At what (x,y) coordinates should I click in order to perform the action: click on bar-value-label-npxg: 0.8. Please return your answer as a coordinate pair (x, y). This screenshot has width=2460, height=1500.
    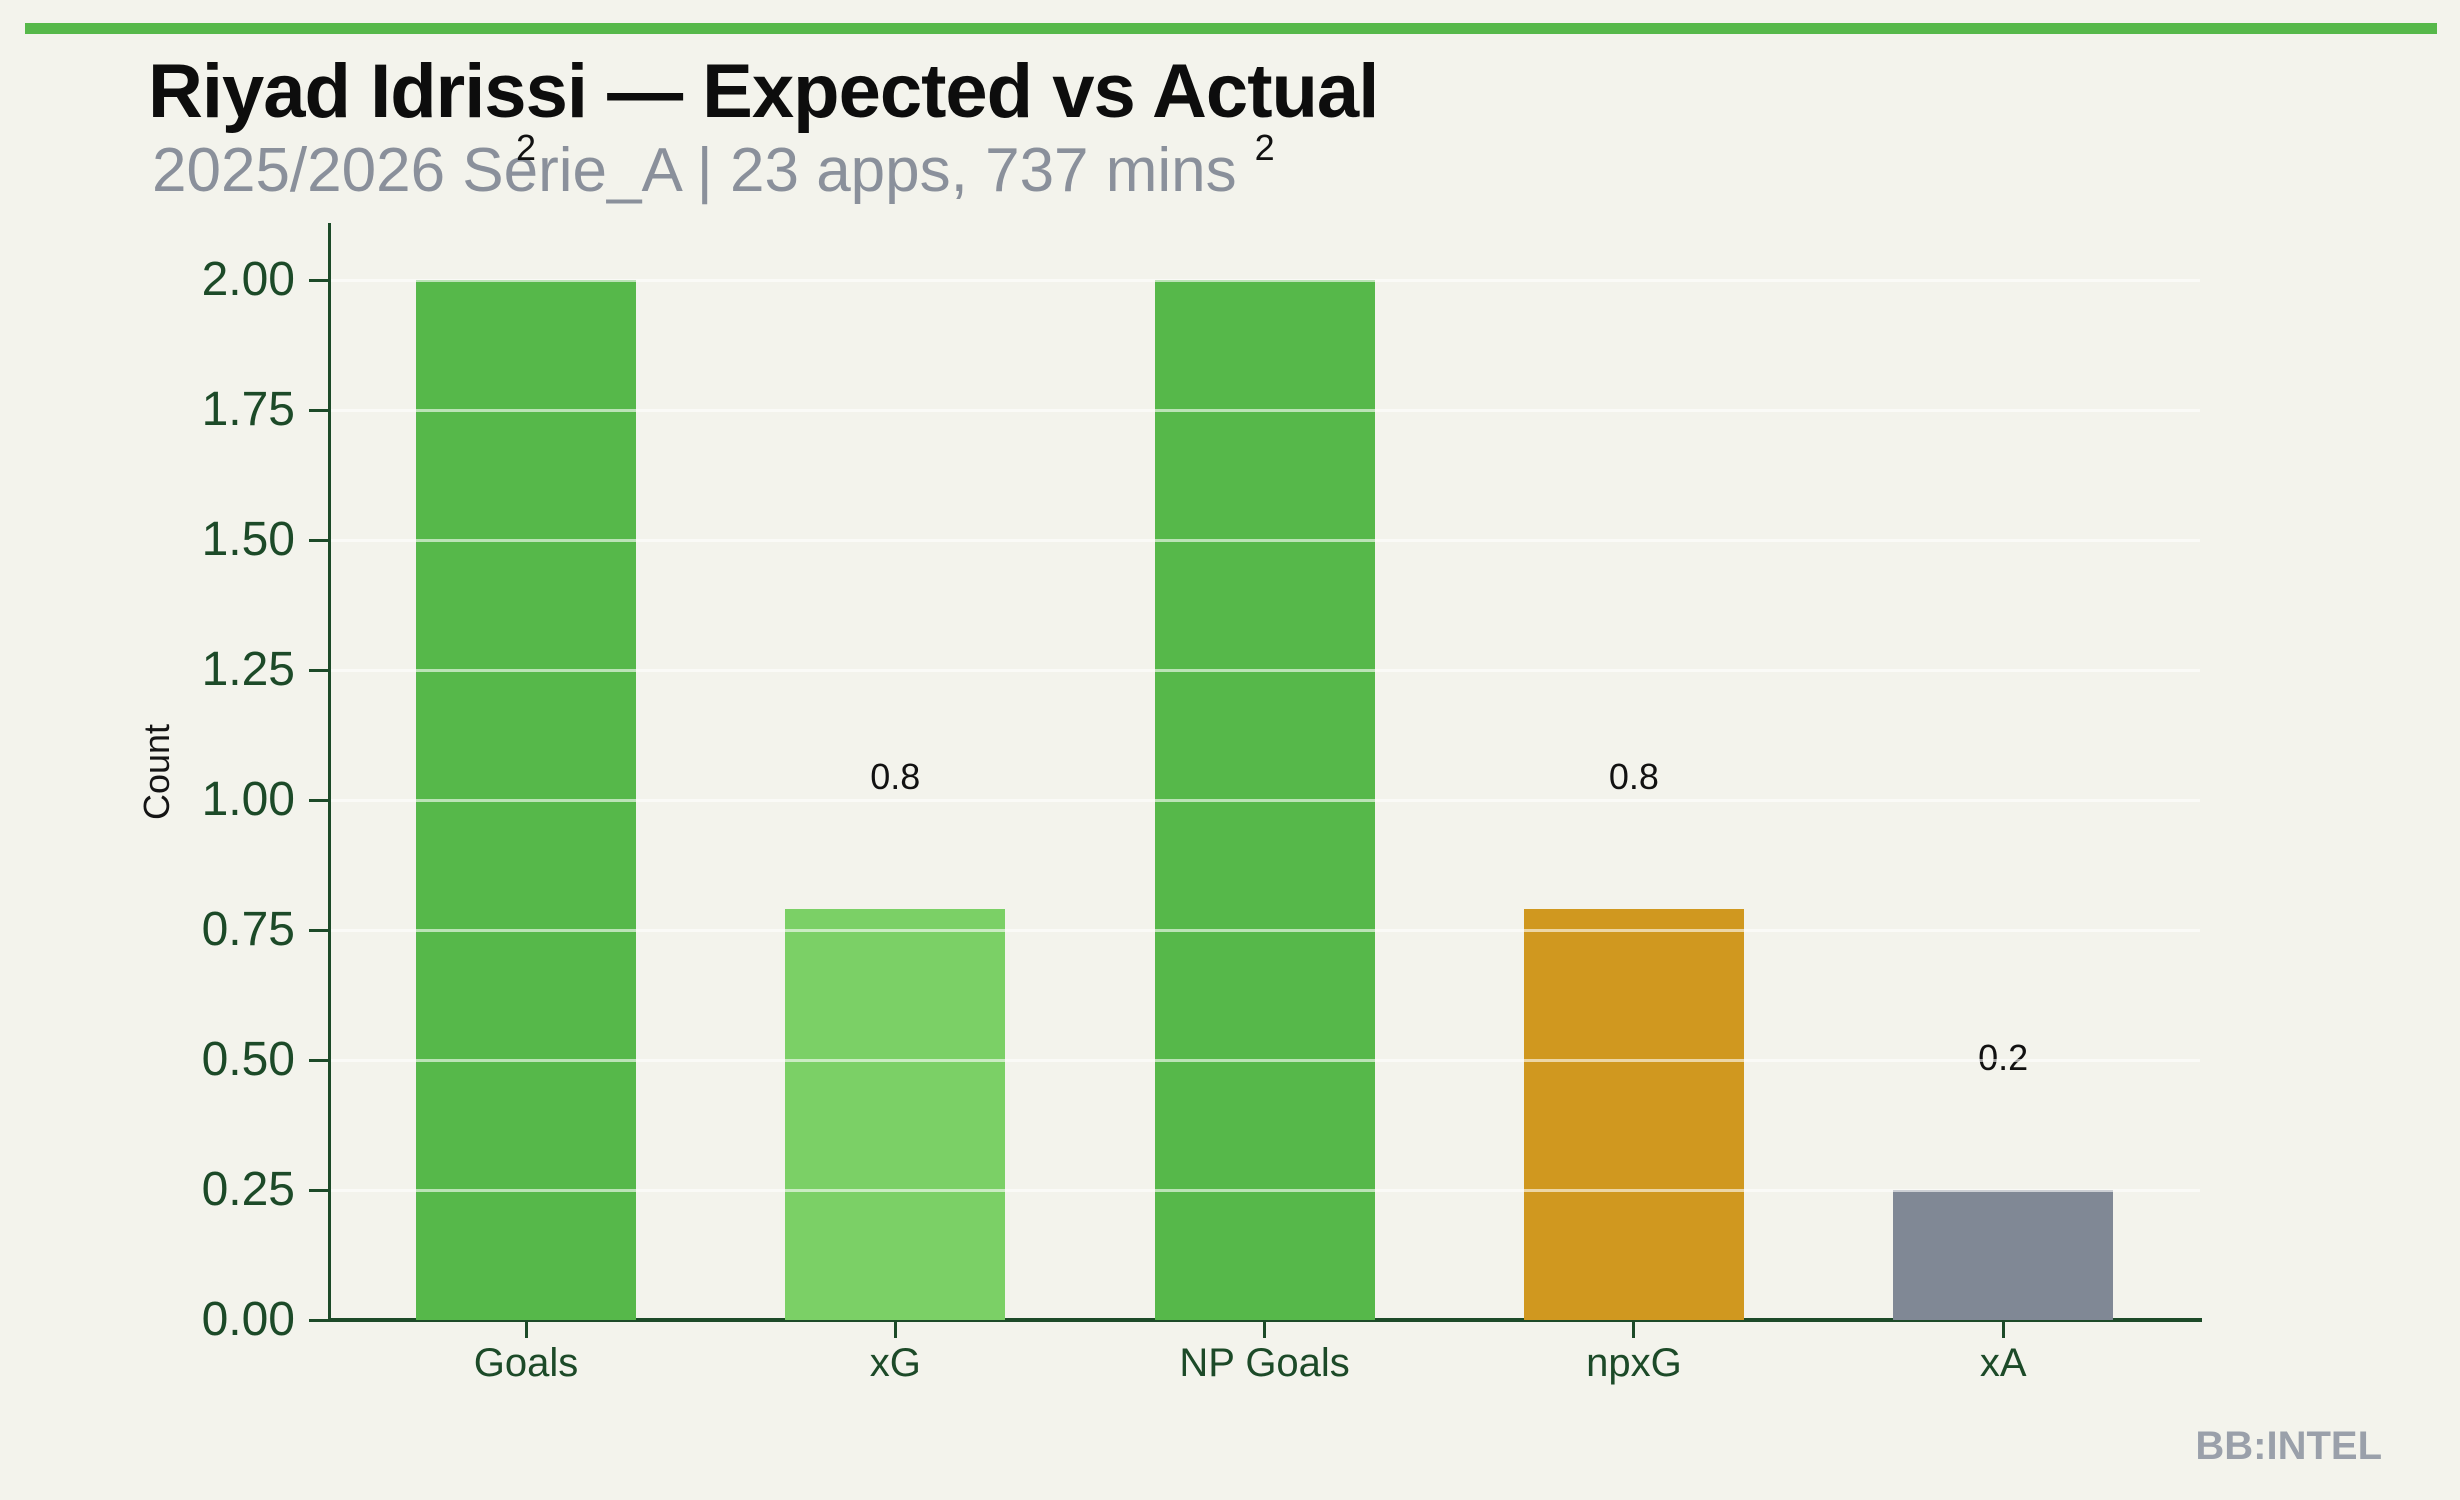
    Looking at the image, I should click on (1633, 776).